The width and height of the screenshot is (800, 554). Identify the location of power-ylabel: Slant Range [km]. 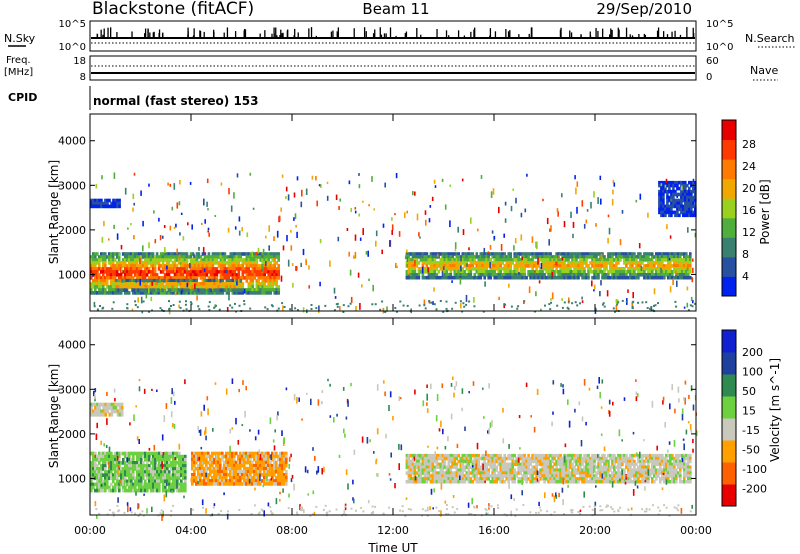
(54, 212).